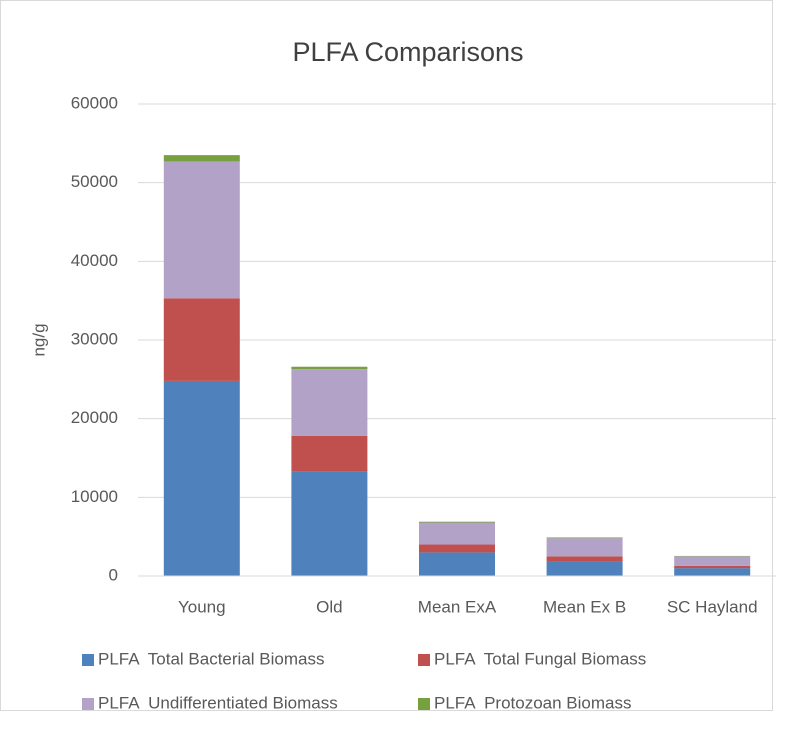 Image resolution: width=793 pixels, height=736 pixels. I want to click on x-tick-label: Mean Ex B, so click(584, 606).